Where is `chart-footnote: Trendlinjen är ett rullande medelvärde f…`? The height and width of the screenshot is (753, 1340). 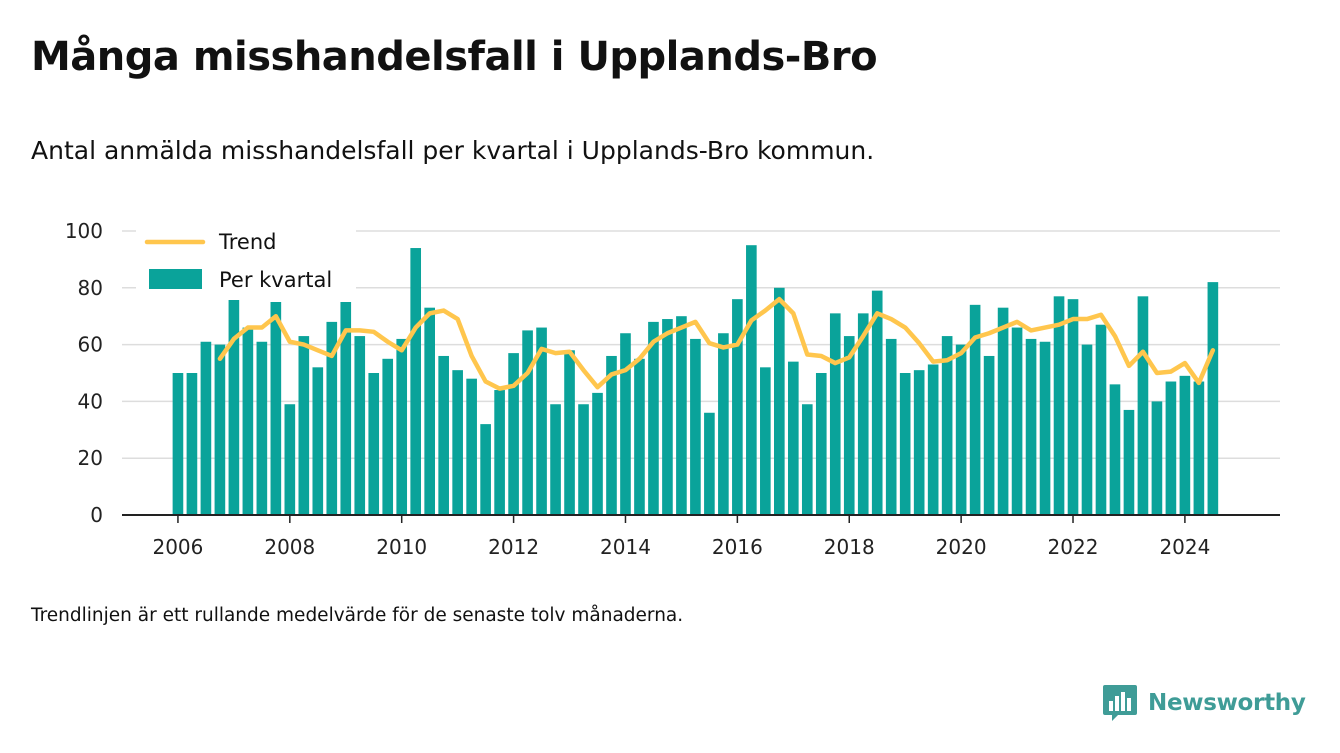 chart-footnote: Trendlinjen är ett rullande medelvärde f… is located at coordinates (357, 615).